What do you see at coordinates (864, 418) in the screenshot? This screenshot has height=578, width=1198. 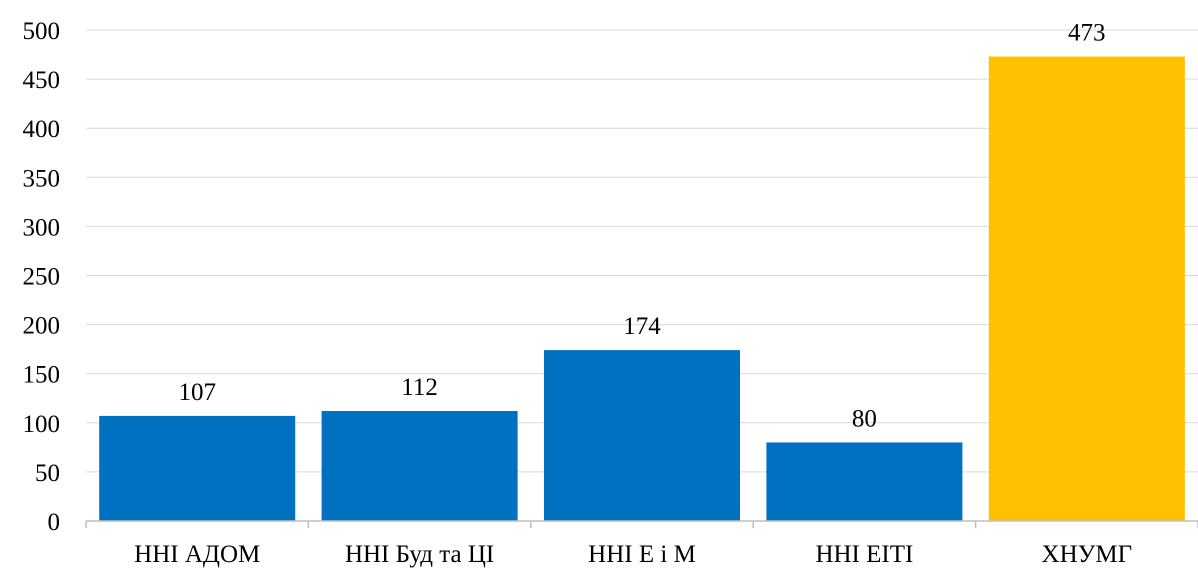 I see `data-label: 80` at bounding box center [864, 418].